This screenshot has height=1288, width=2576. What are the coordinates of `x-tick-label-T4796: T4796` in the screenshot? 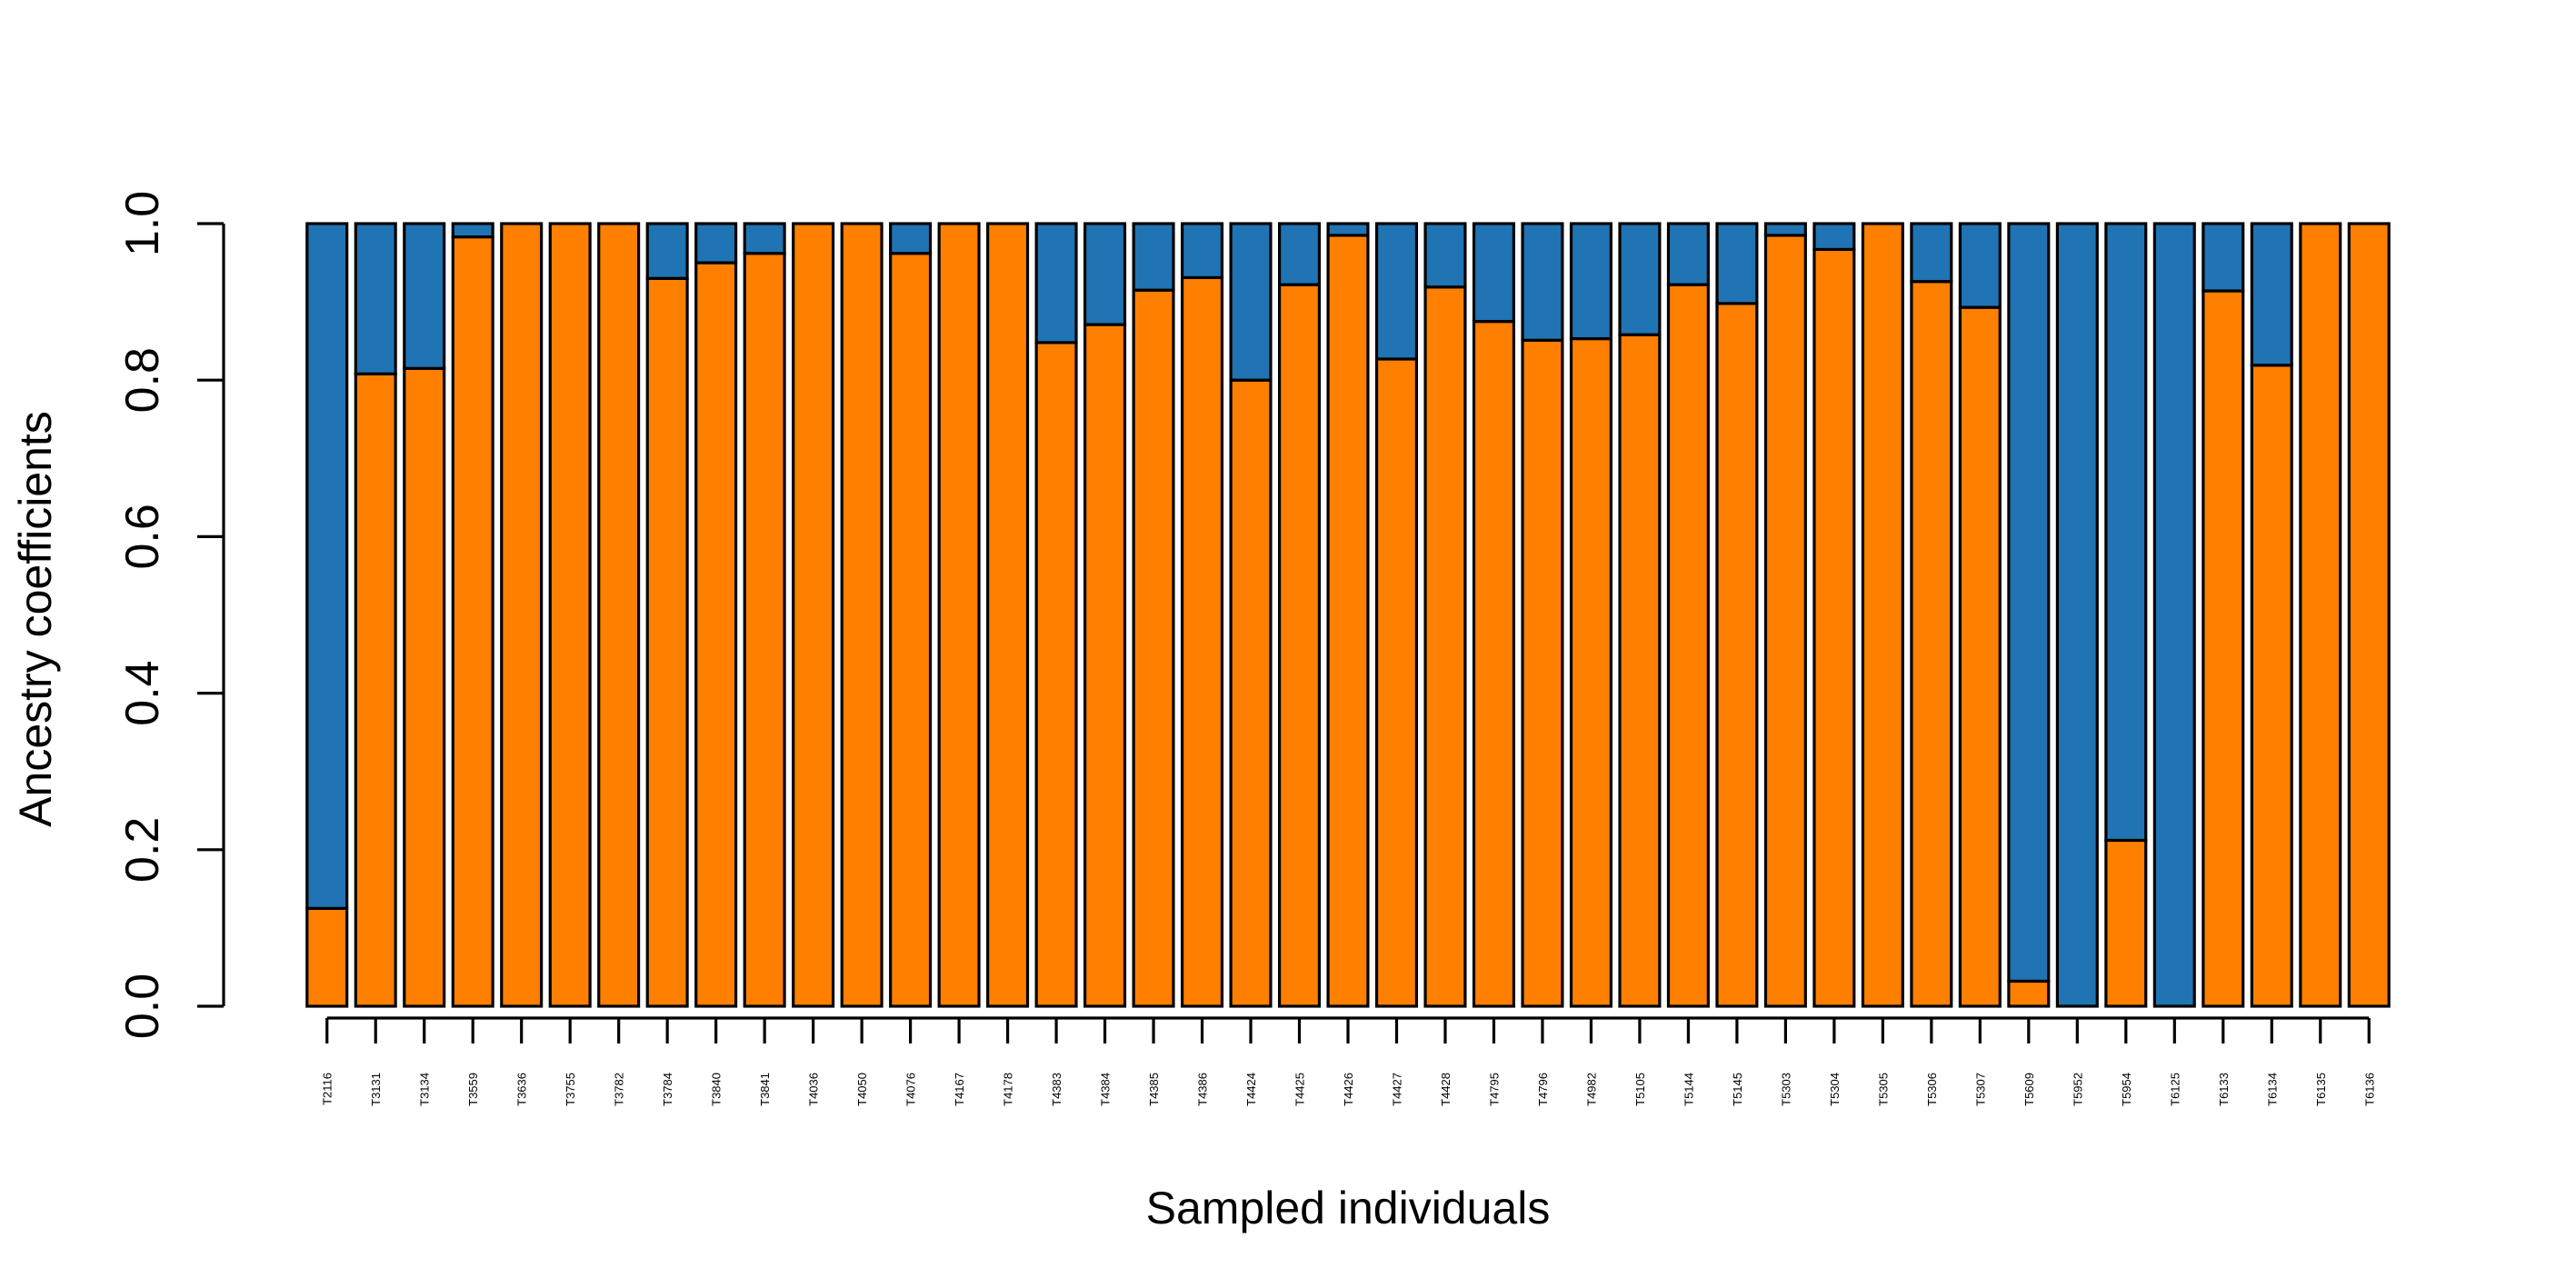 It's located at (1543, 1089).